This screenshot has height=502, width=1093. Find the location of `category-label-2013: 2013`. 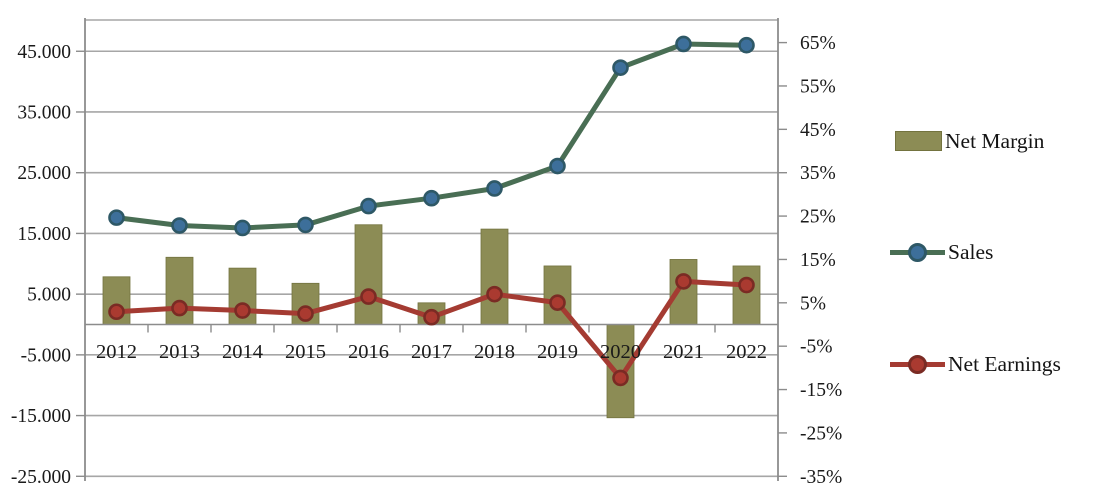

category-label-2013: 2013 is located at coordinates (179, 352).